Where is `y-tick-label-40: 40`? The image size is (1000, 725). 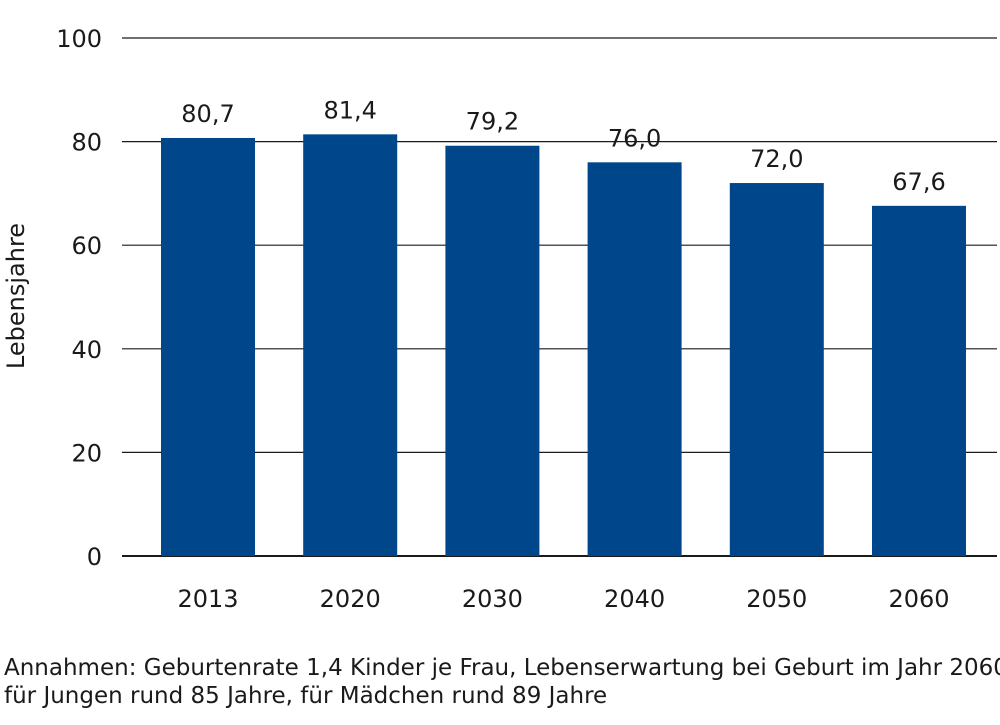
y-tick-label-40: 40 is located at coordinates (86, 350).